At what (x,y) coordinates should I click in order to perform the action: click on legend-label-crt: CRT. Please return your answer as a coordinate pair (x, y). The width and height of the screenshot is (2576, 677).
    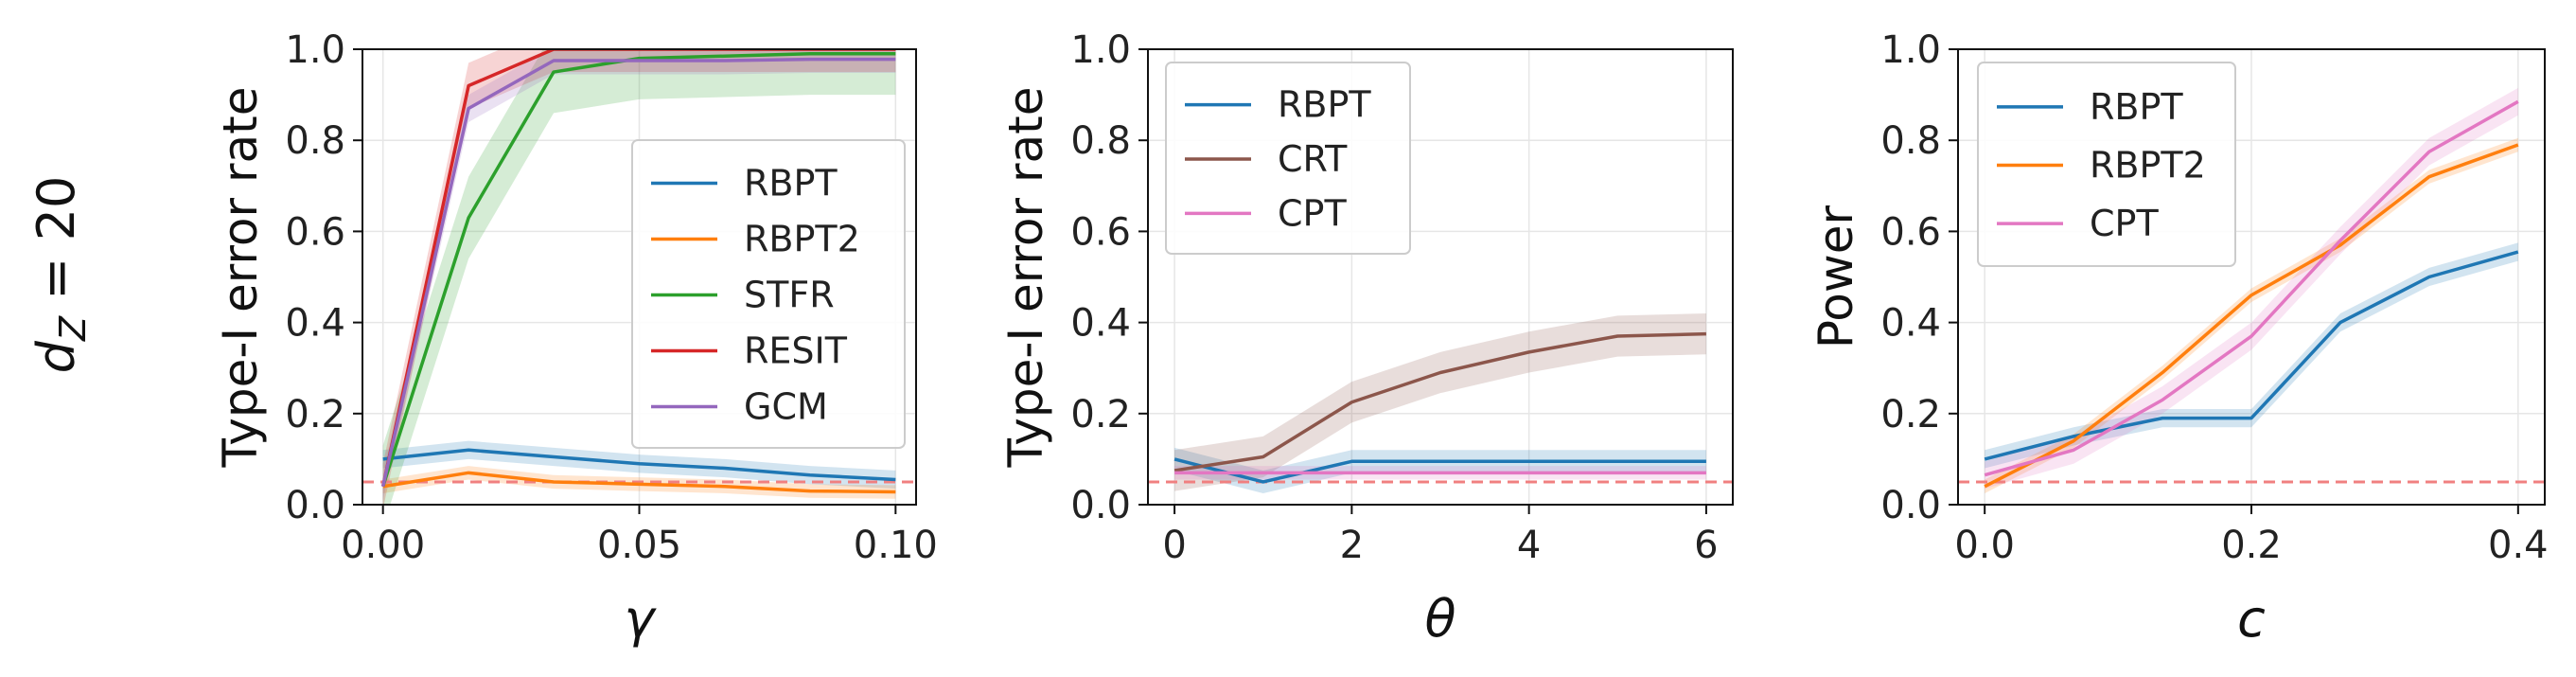
    Looking at the image, I should click on (1313, 159).